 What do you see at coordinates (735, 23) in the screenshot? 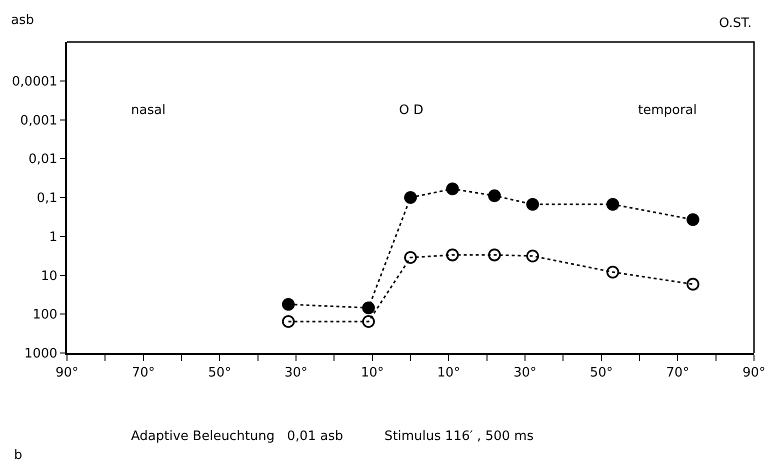
I see `text: O.ST.` at bounding box center [735, 23].